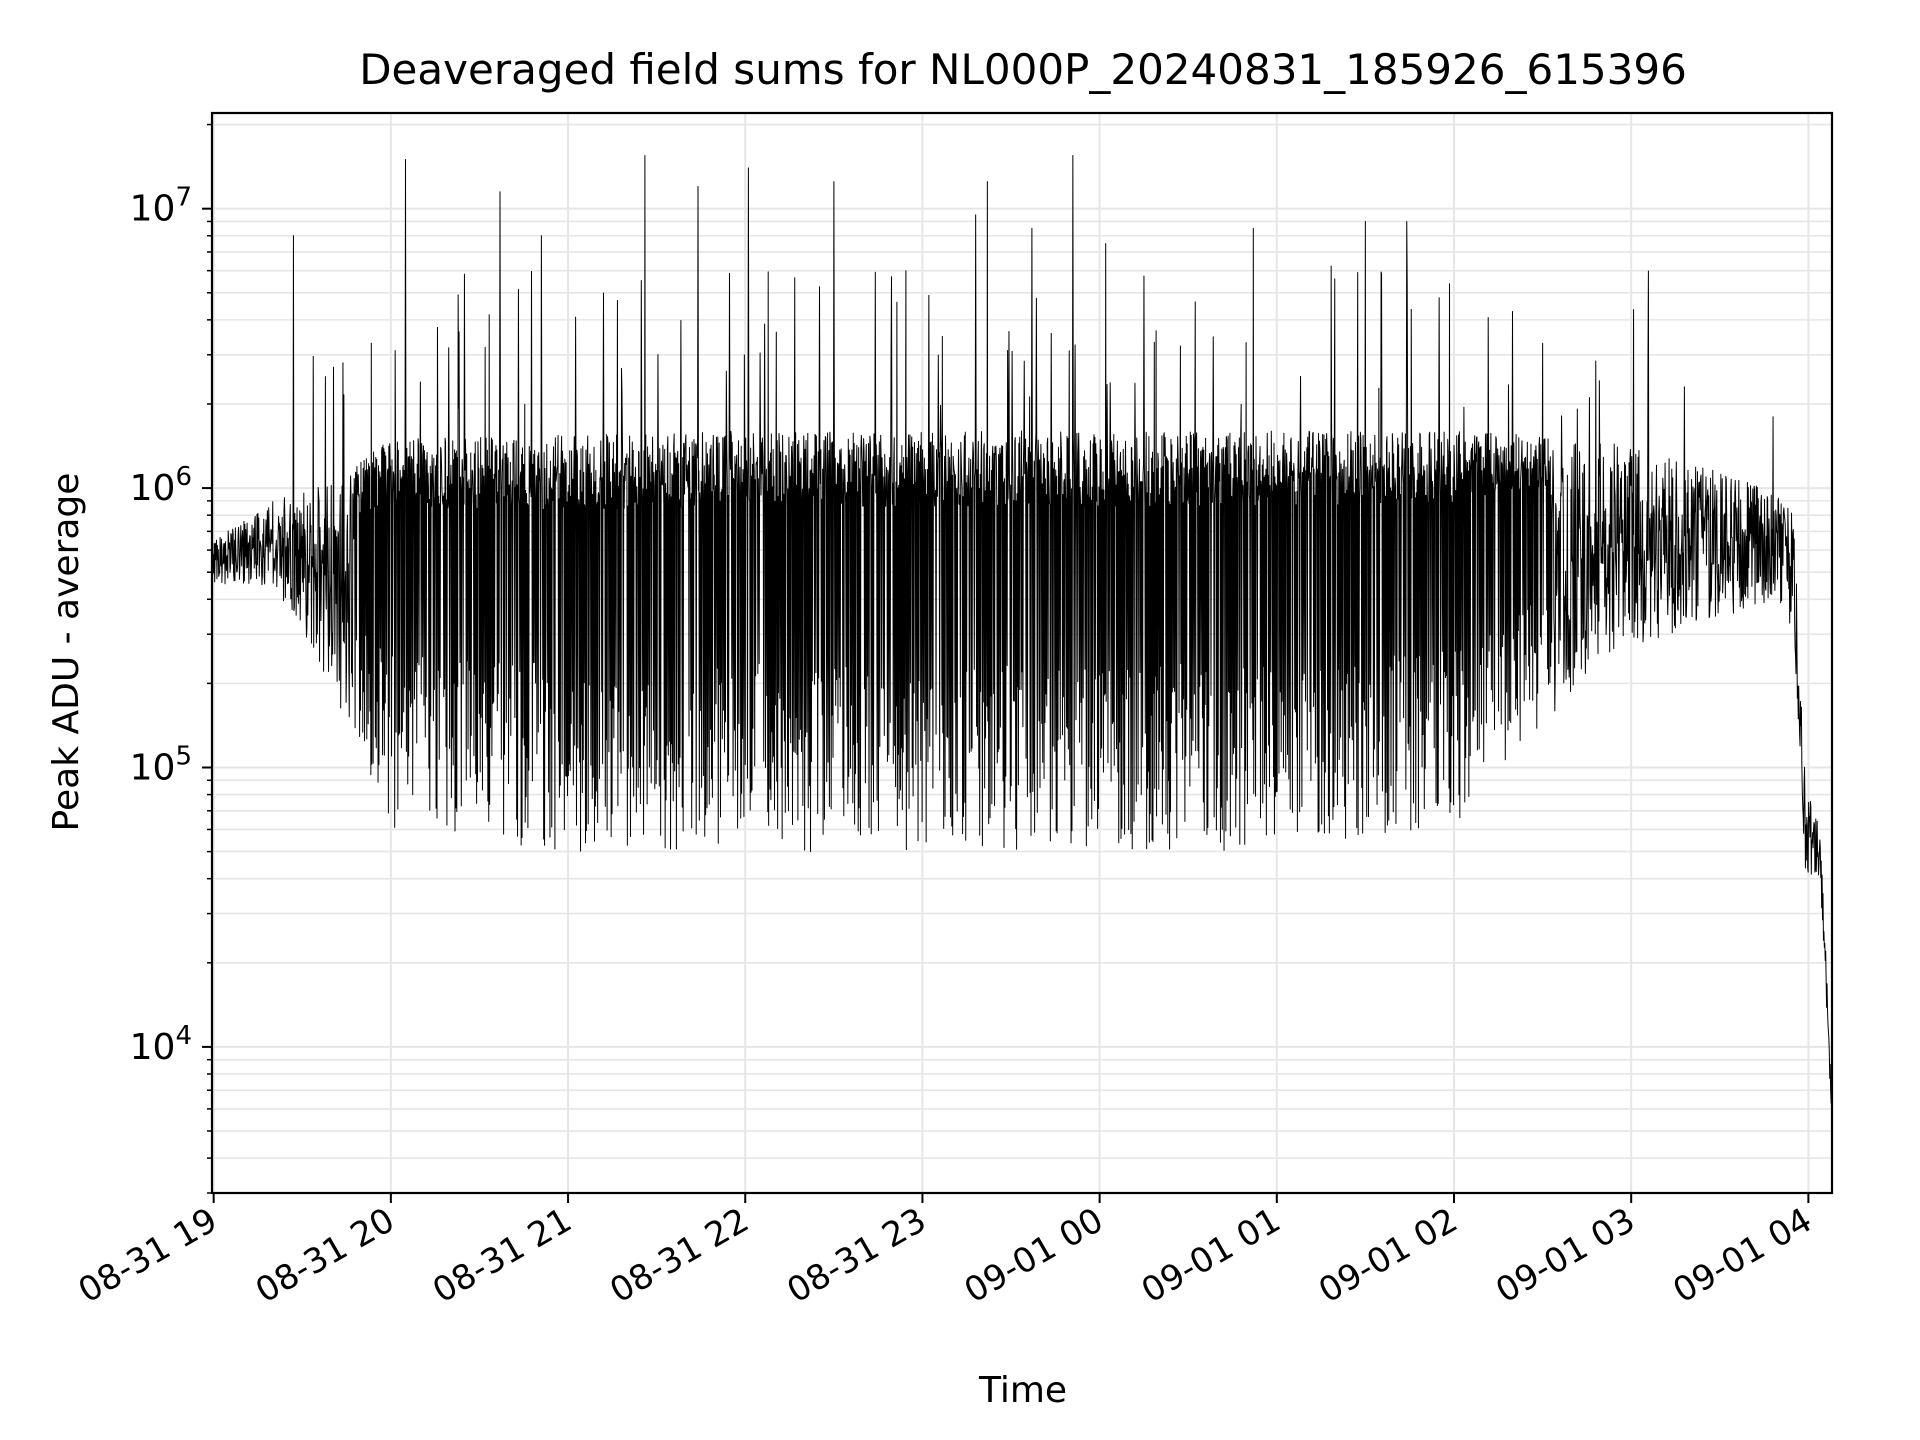  What do you see at coordinates (161, 485) in the screenshot?
I see `y-tick-label: 10⁶` at bounding box center [161, 485].